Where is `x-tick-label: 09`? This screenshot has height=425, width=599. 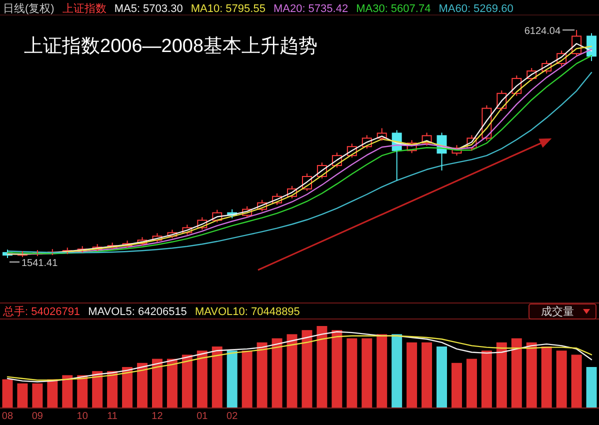 x-tick-label: 09 is located at coordinates (38, 416).